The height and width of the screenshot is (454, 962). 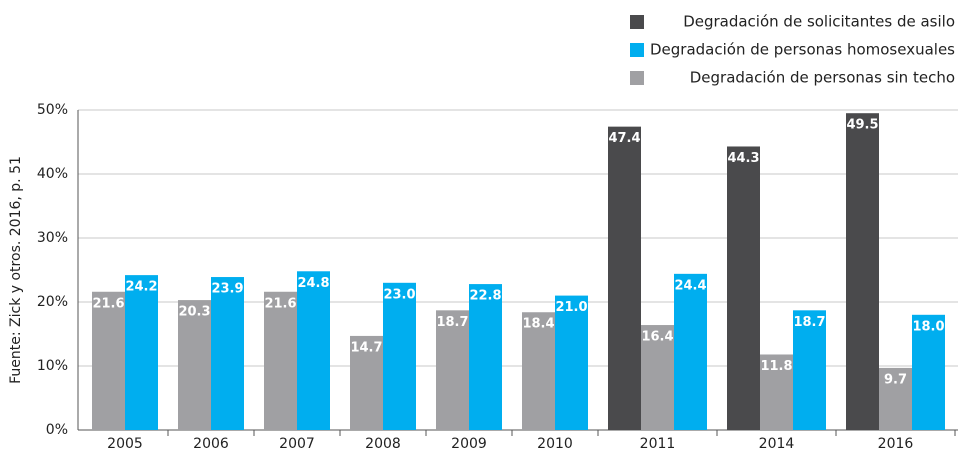 I want to click on data-label: 23.0, so click(x=399, y=294).